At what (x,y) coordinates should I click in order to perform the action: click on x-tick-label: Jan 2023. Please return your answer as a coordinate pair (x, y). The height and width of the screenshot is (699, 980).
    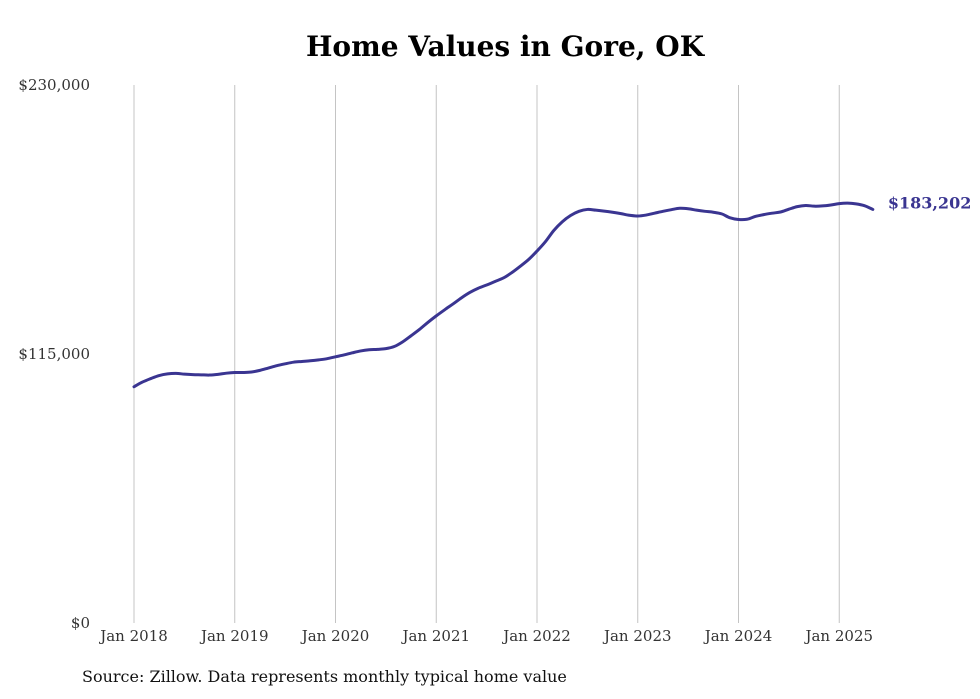
    Looking at the image, I should click on (637, 636).